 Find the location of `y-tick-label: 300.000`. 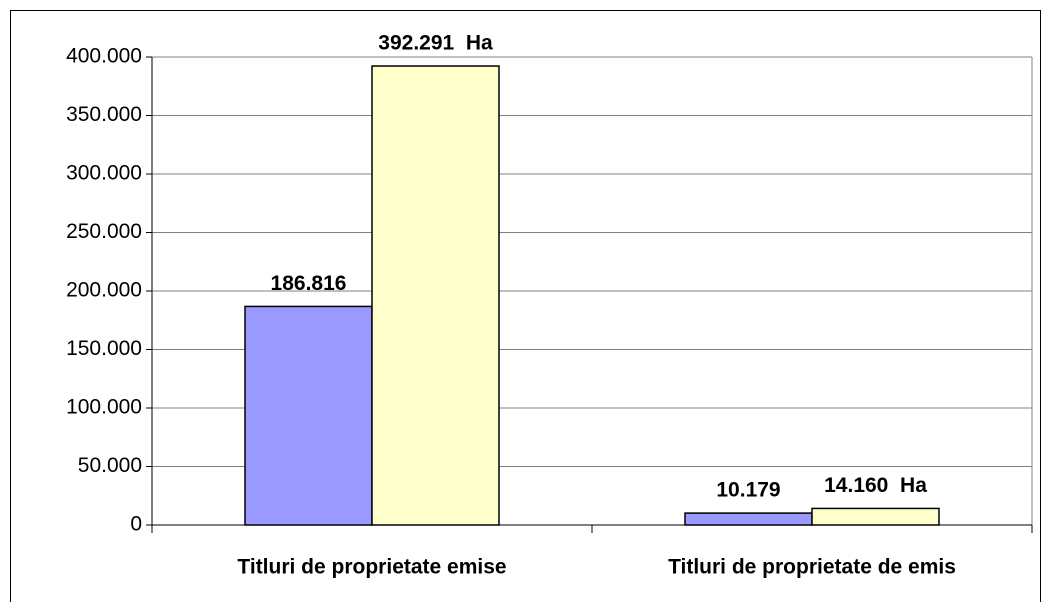

y-tick-label: 300.000 is located at coordinates (104, 173).